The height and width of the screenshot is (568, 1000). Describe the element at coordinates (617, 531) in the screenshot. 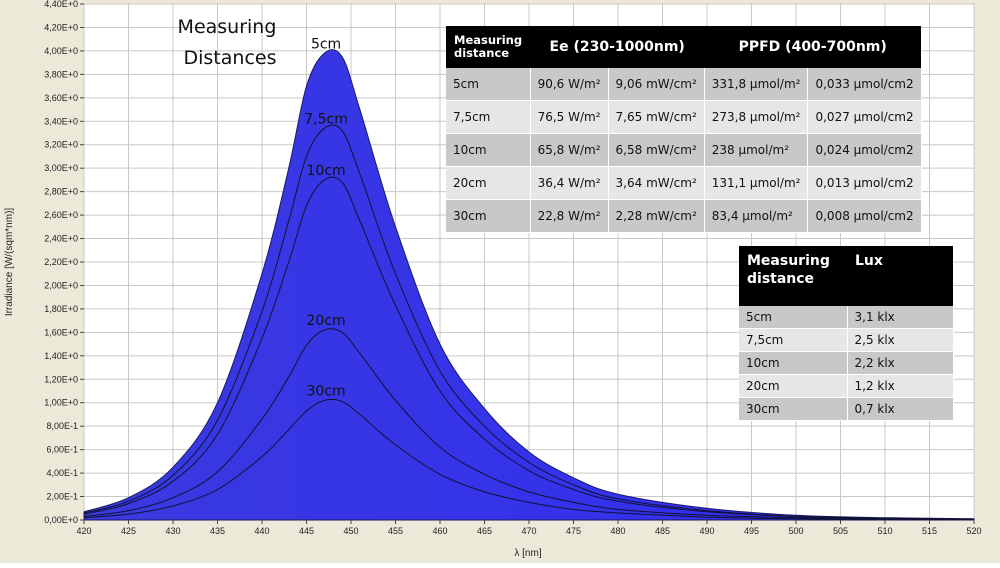

I see `x-tick-label: 480` at that location.